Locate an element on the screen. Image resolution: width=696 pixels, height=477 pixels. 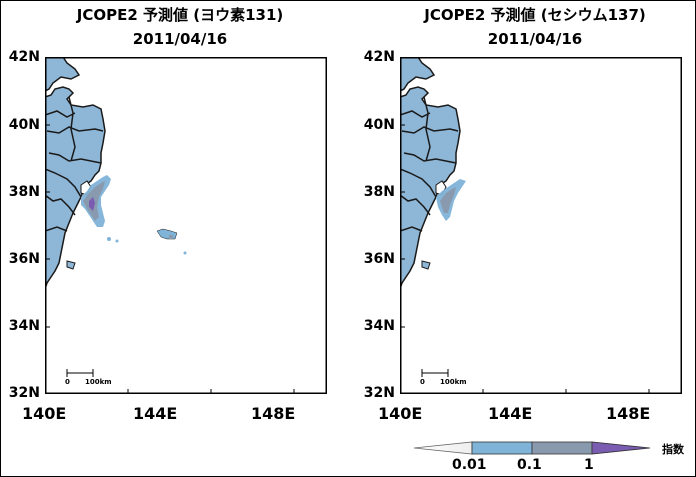
colorbar-bar is located at coordinates (532, 448).